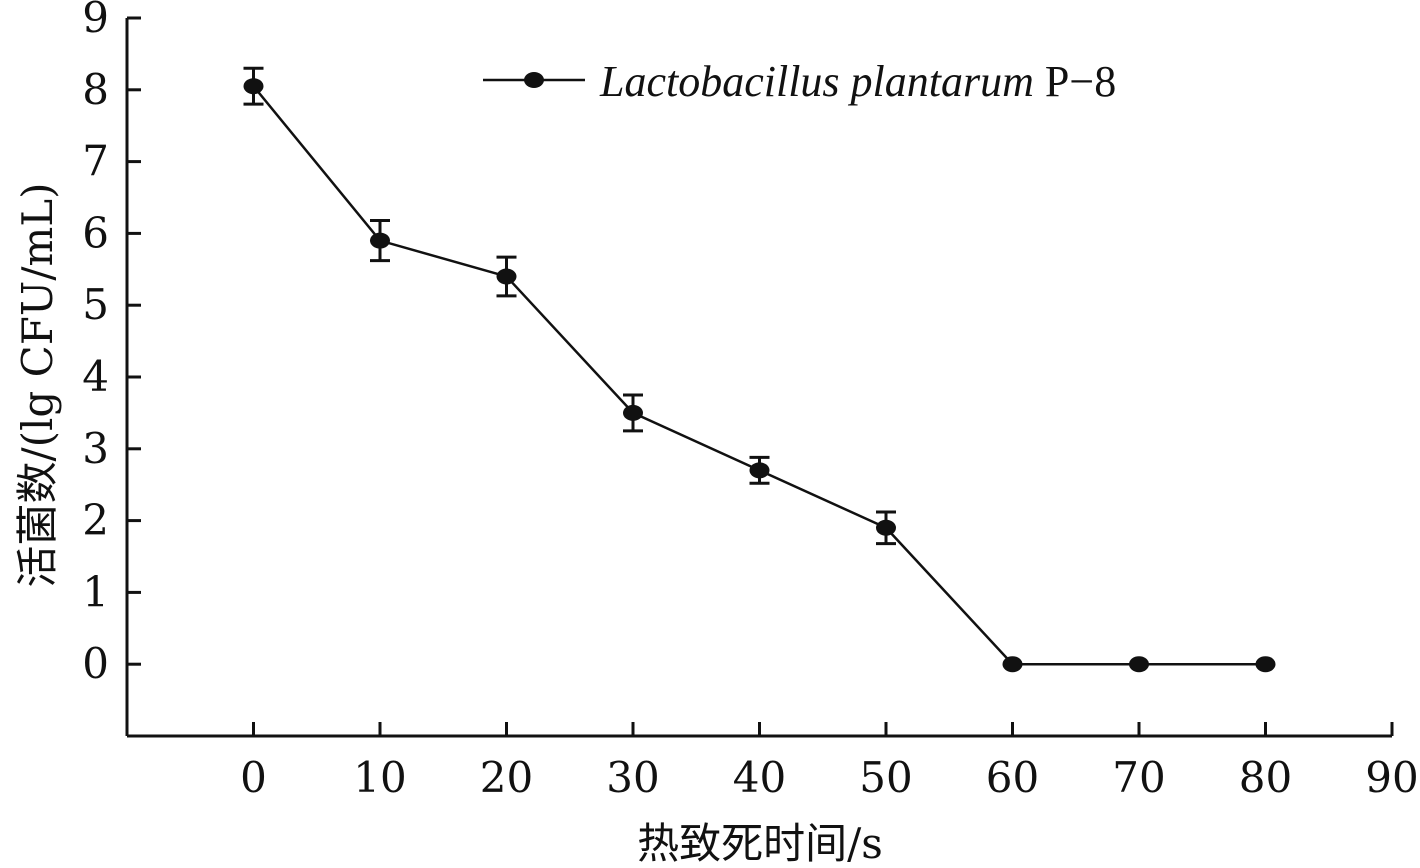 This screenshot has width=1420, height=868. I want to click on y-tick-label: 7, so click(95, 161).